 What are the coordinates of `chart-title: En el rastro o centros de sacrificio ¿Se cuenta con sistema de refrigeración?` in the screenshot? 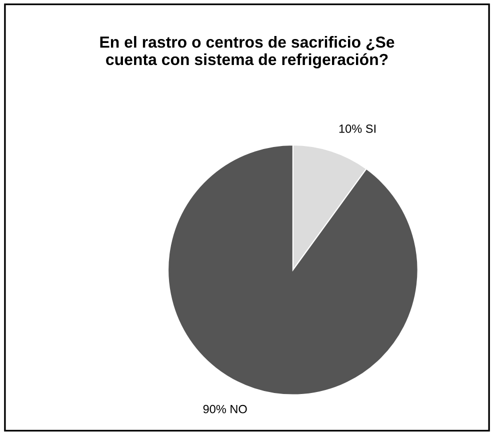 It's located at (247, 52).